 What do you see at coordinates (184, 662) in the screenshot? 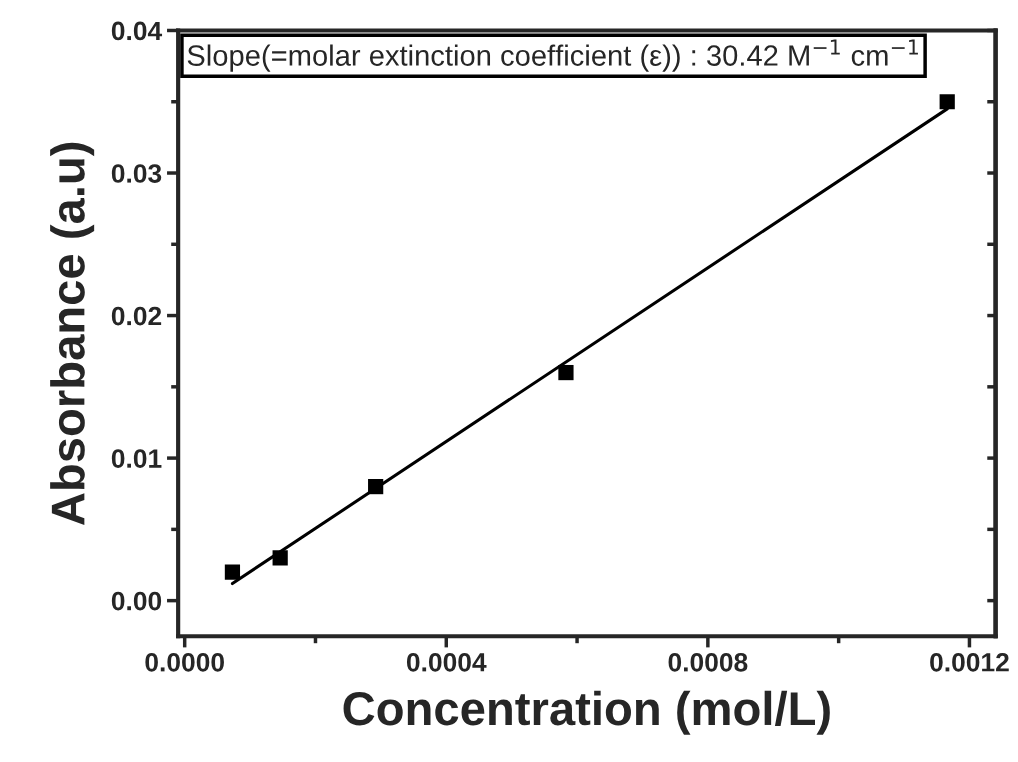
I see `x-tick-label: 0.0000` at bounding box center [184, 662].